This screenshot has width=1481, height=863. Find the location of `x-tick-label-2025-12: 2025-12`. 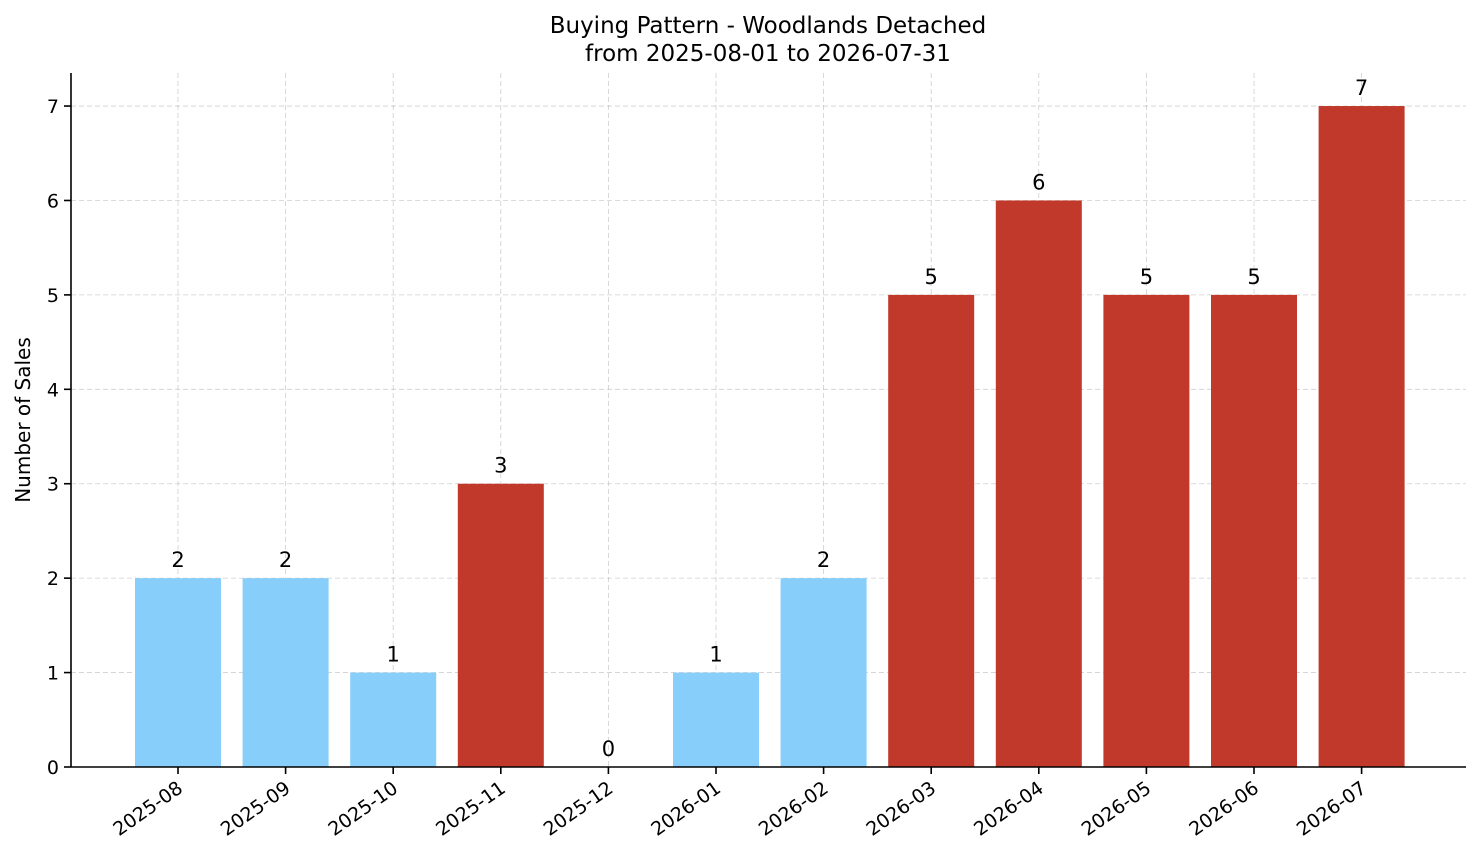

x-tick-label-2025-12: 2025-12 is located at coordinates (579, 809).